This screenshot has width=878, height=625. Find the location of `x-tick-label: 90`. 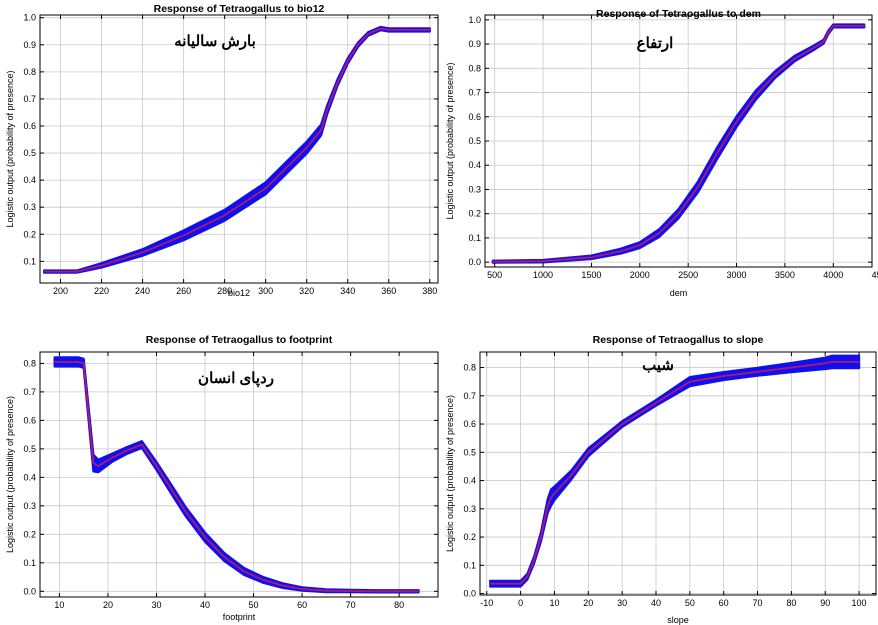

x-tick-label: 90 is located at coordinates (825, 603).